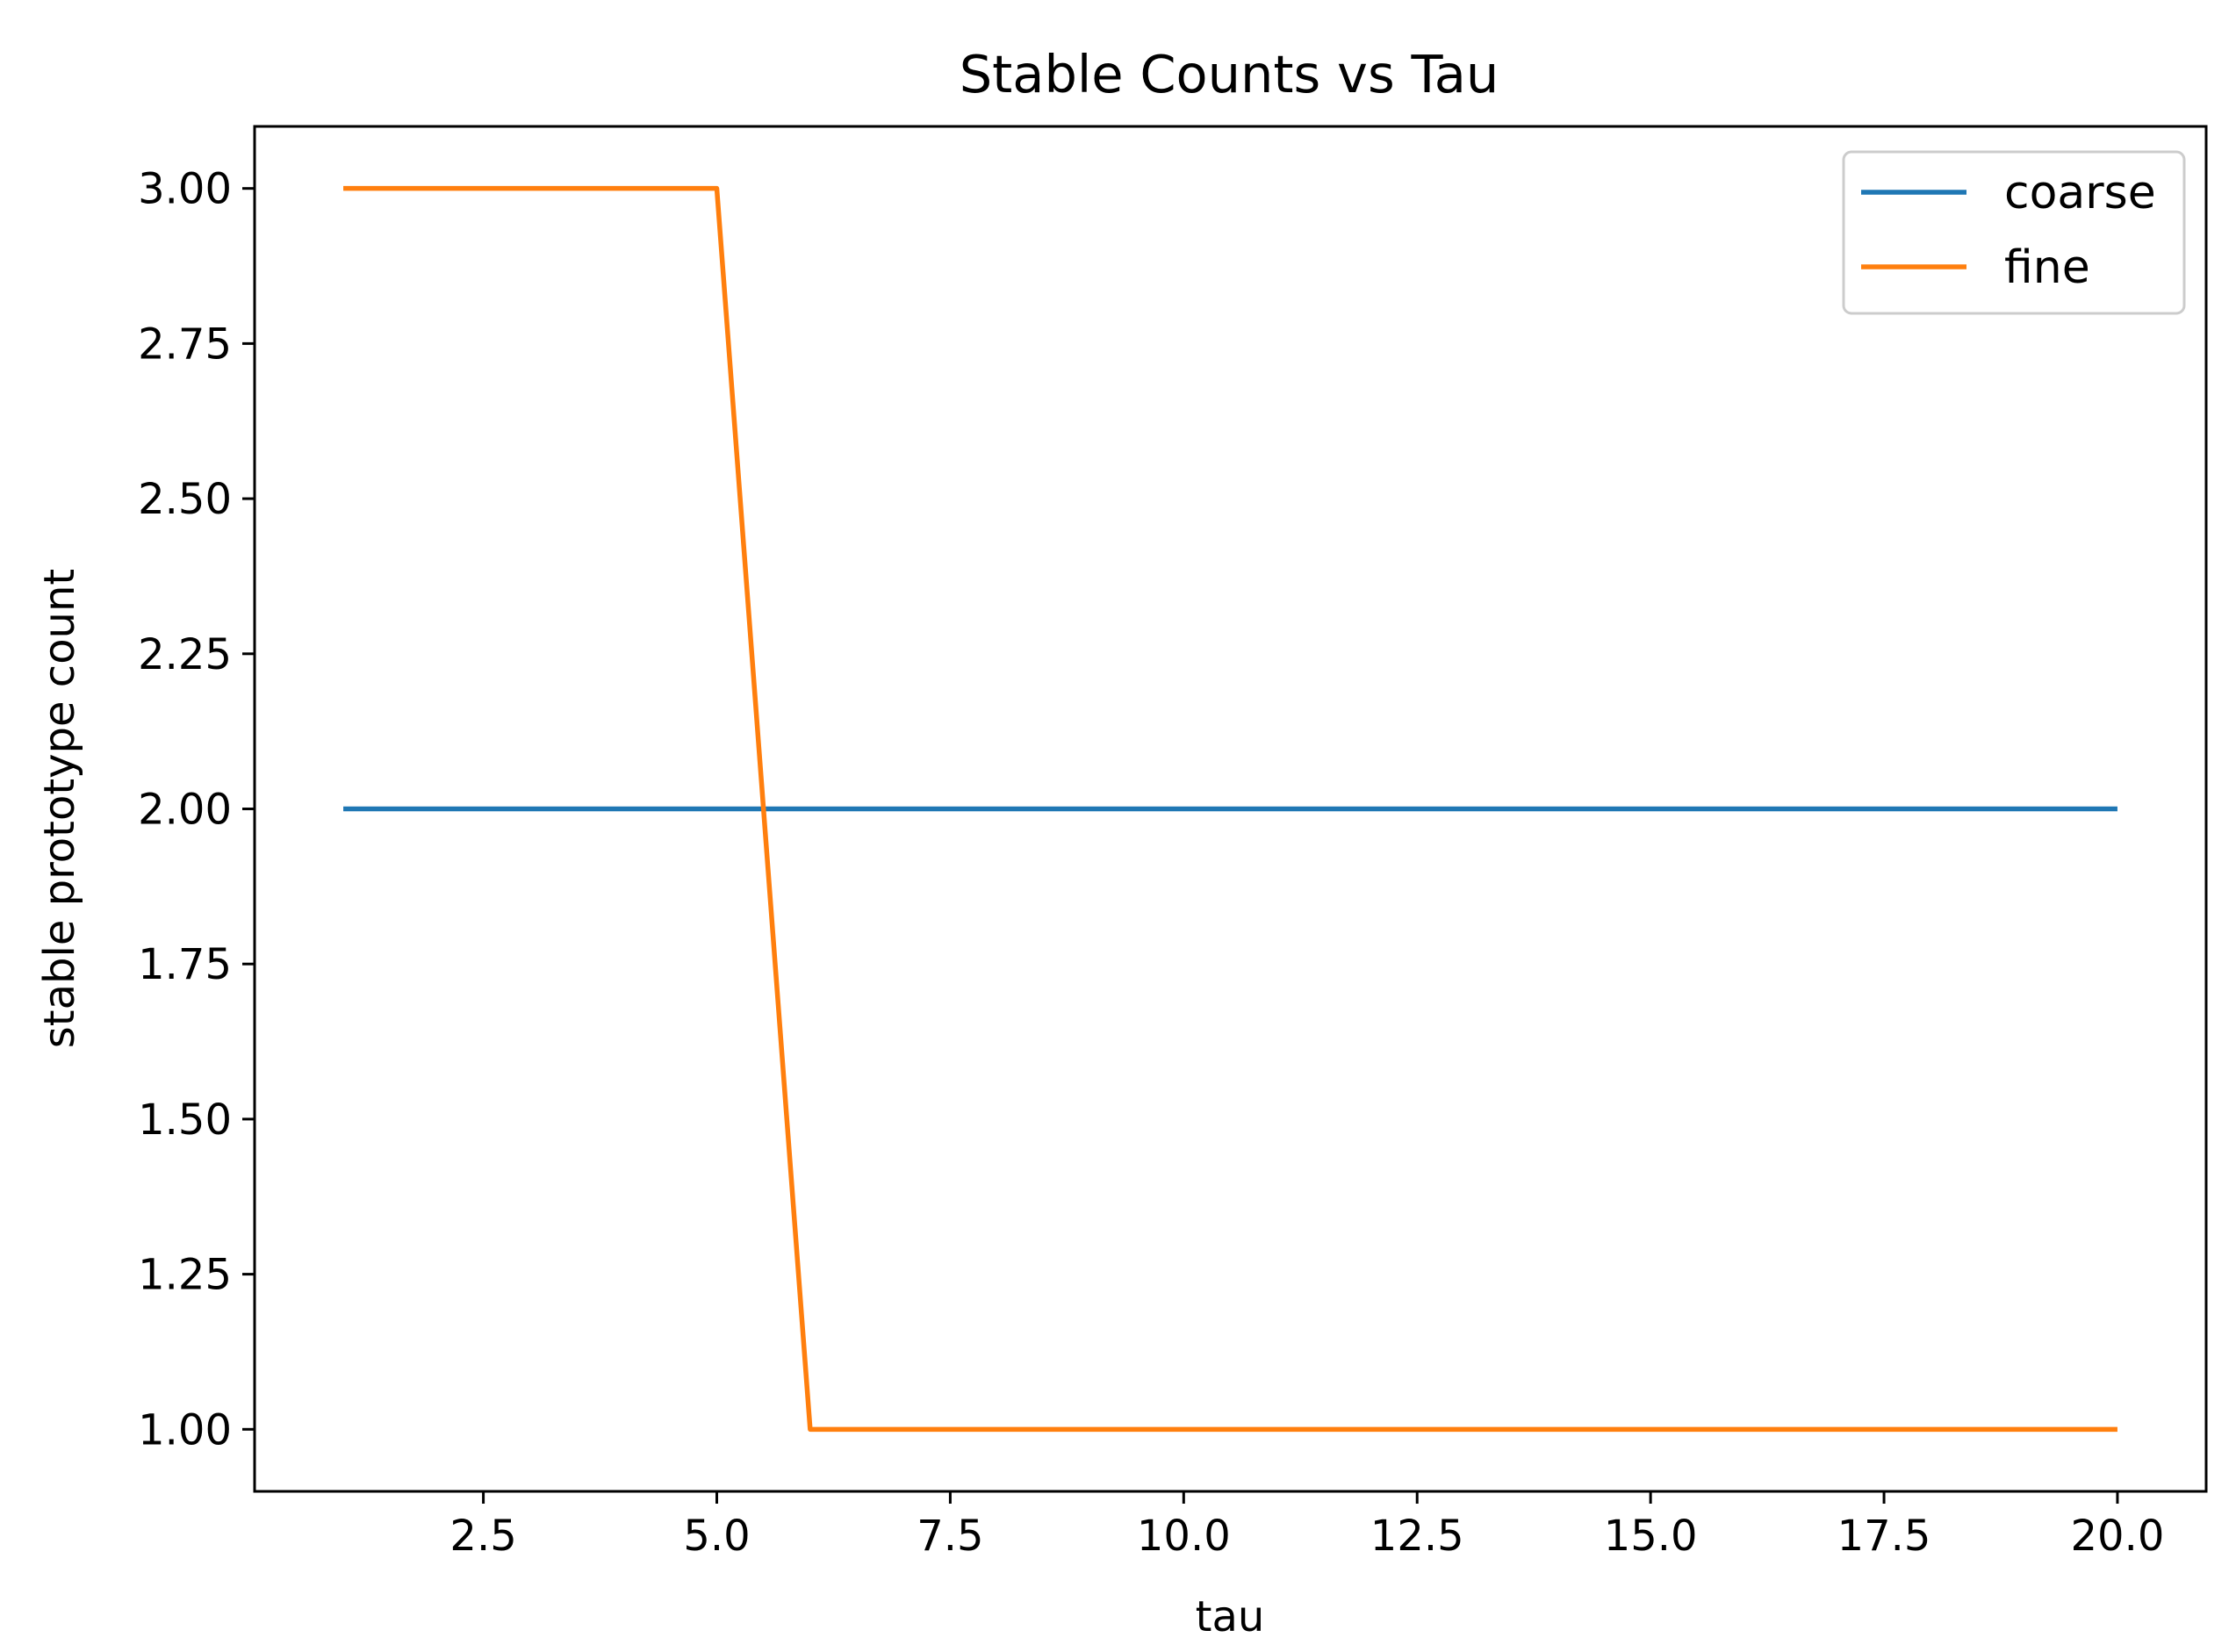  I want to click on x-tick-label: 7.5, so click(950, 1537).